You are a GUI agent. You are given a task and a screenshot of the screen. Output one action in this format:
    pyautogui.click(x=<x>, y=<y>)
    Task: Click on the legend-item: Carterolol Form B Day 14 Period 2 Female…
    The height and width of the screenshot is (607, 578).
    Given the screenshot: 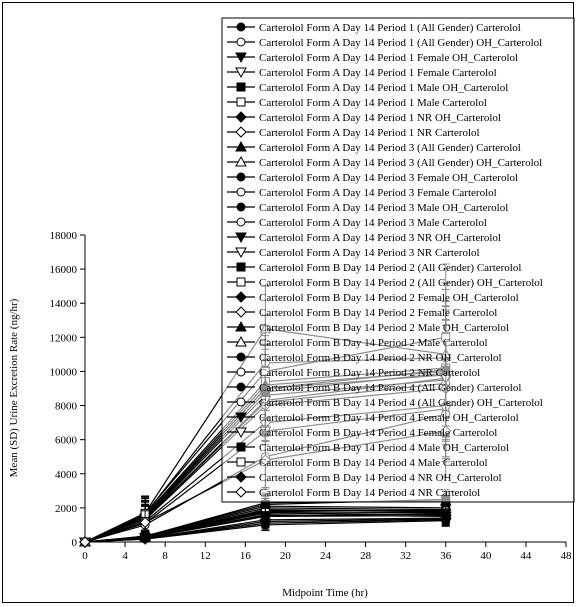 What is the action you would take?
    pyautogui.click(x=362, y=312)
    